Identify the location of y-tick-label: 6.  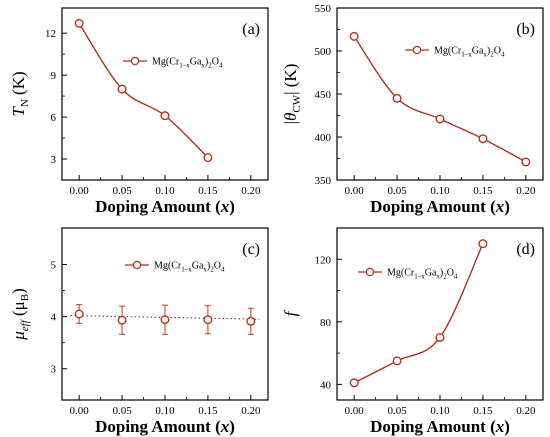
(54, 118).